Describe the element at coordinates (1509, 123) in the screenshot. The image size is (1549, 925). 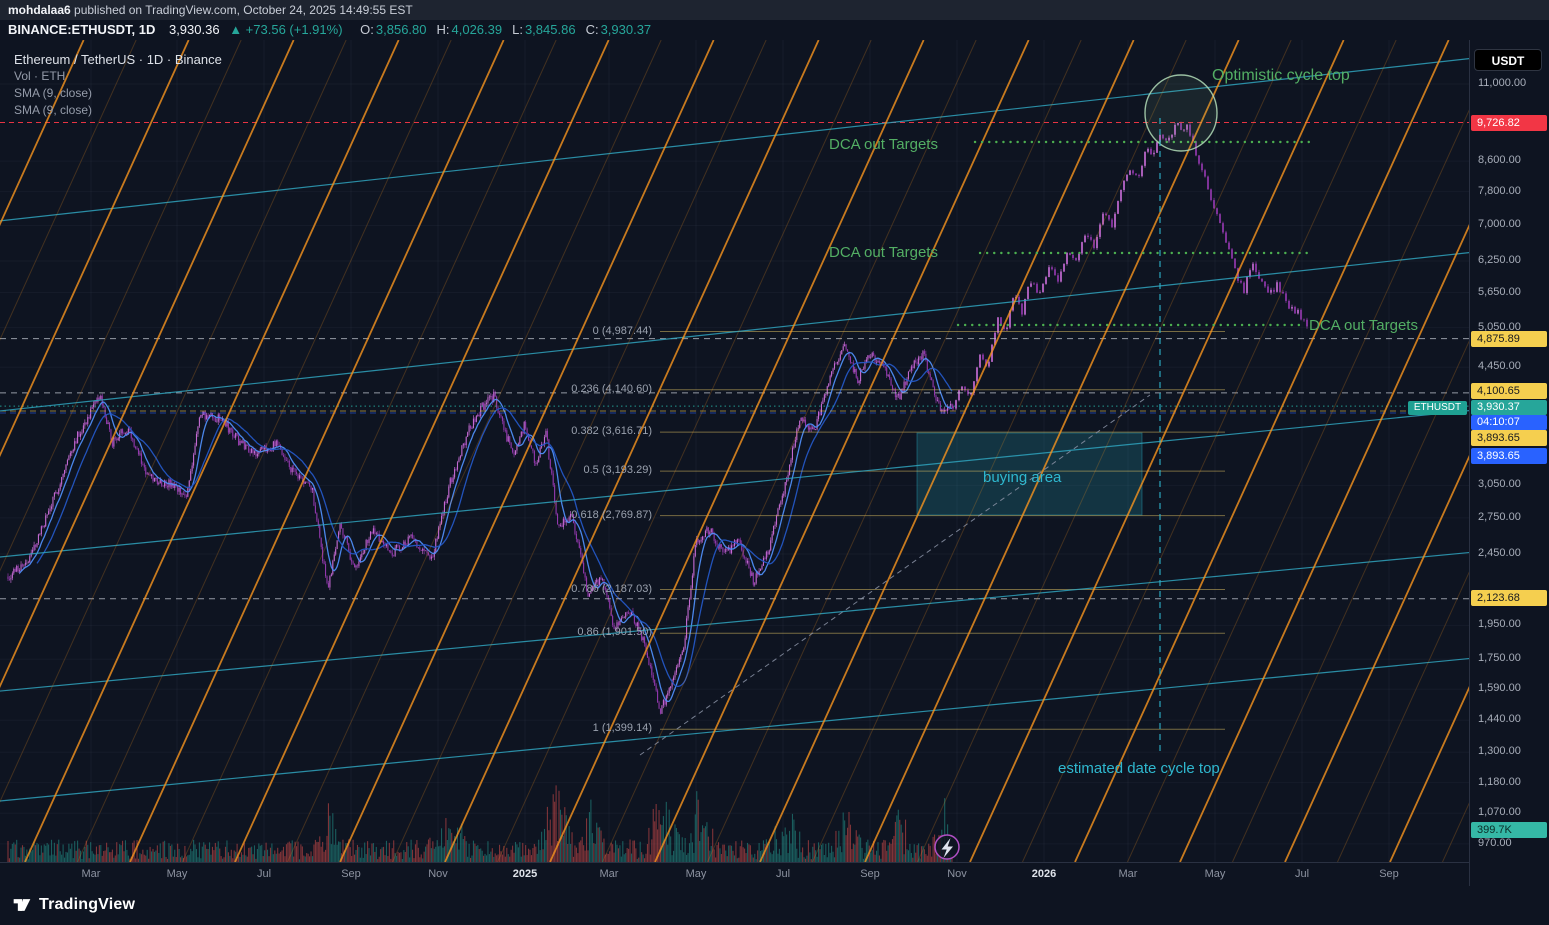
I see `price-badge-9726: 9,726.82` at that location.